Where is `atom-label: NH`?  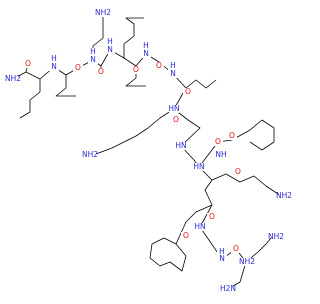
atom-label: NH is located at coordinates (220, 154).